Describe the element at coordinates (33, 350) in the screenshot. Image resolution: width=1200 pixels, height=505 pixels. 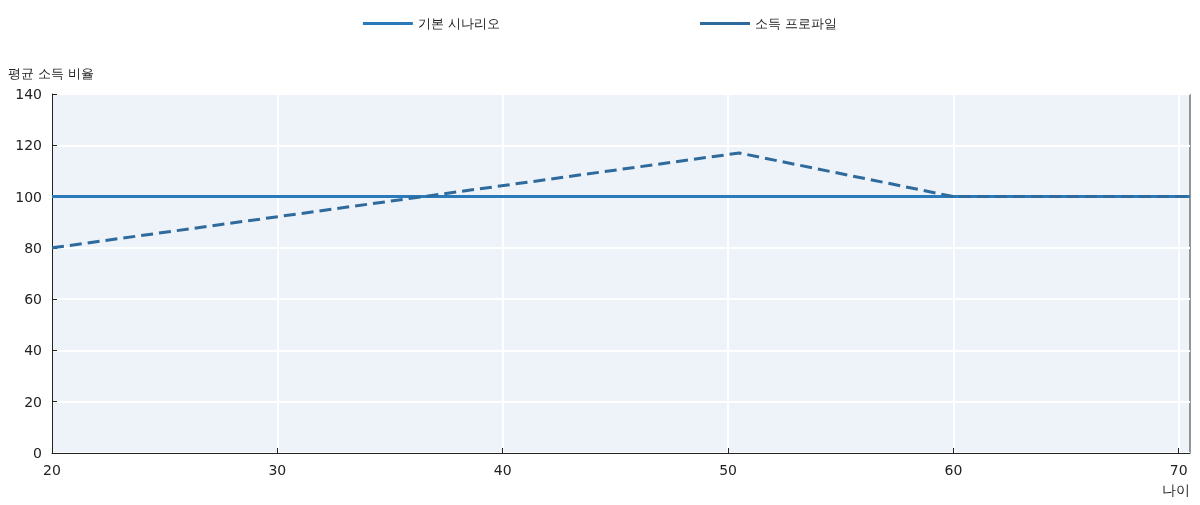
I see `y-tick-label: 40` at that location.